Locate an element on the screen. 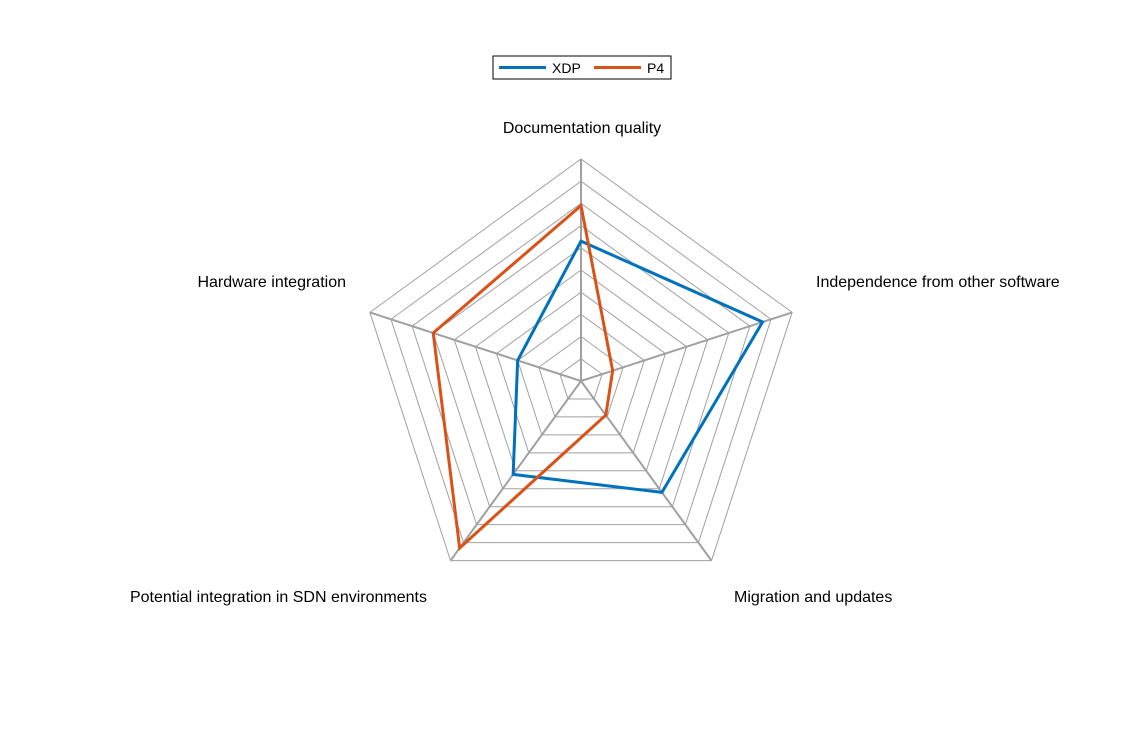 This screenshot has height=750, width=1125. legend-box is located at coordinates (582, 67).